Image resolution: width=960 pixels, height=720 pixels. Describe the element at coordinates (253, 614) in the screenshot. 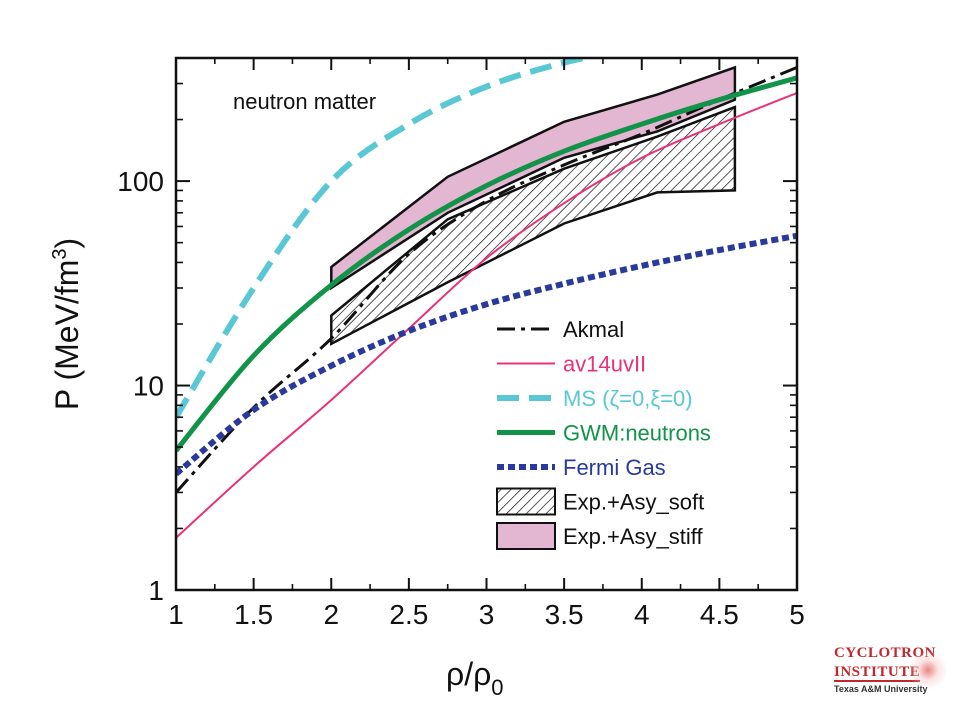

I see `x-tick-label: 1.5` at that location.